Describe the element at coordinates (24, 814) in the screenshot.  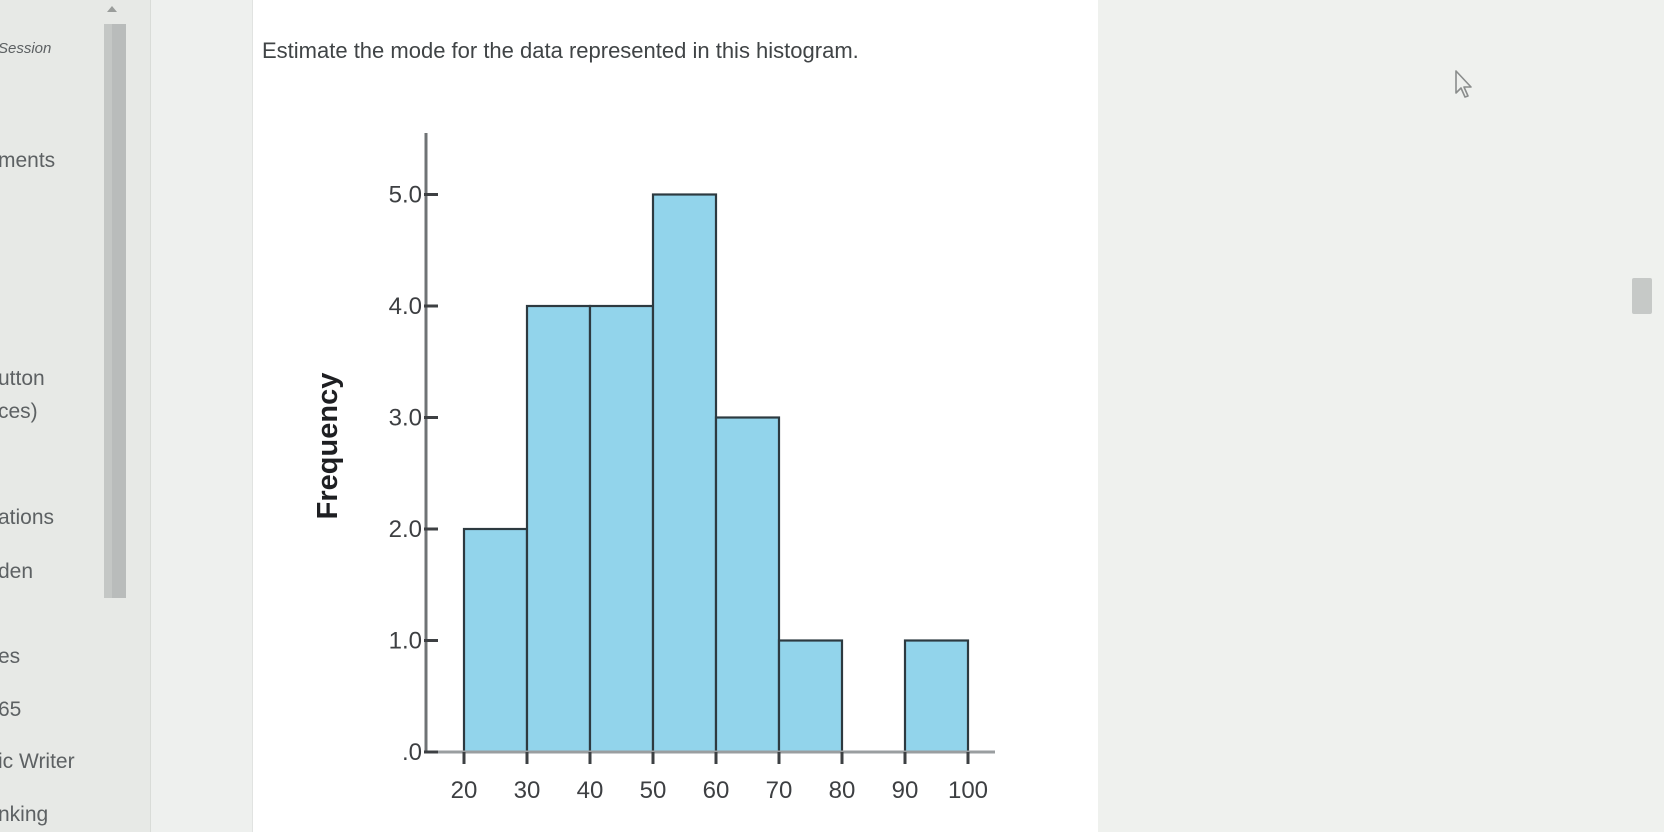
I see `sidebar-item-nking: nking` at that location.